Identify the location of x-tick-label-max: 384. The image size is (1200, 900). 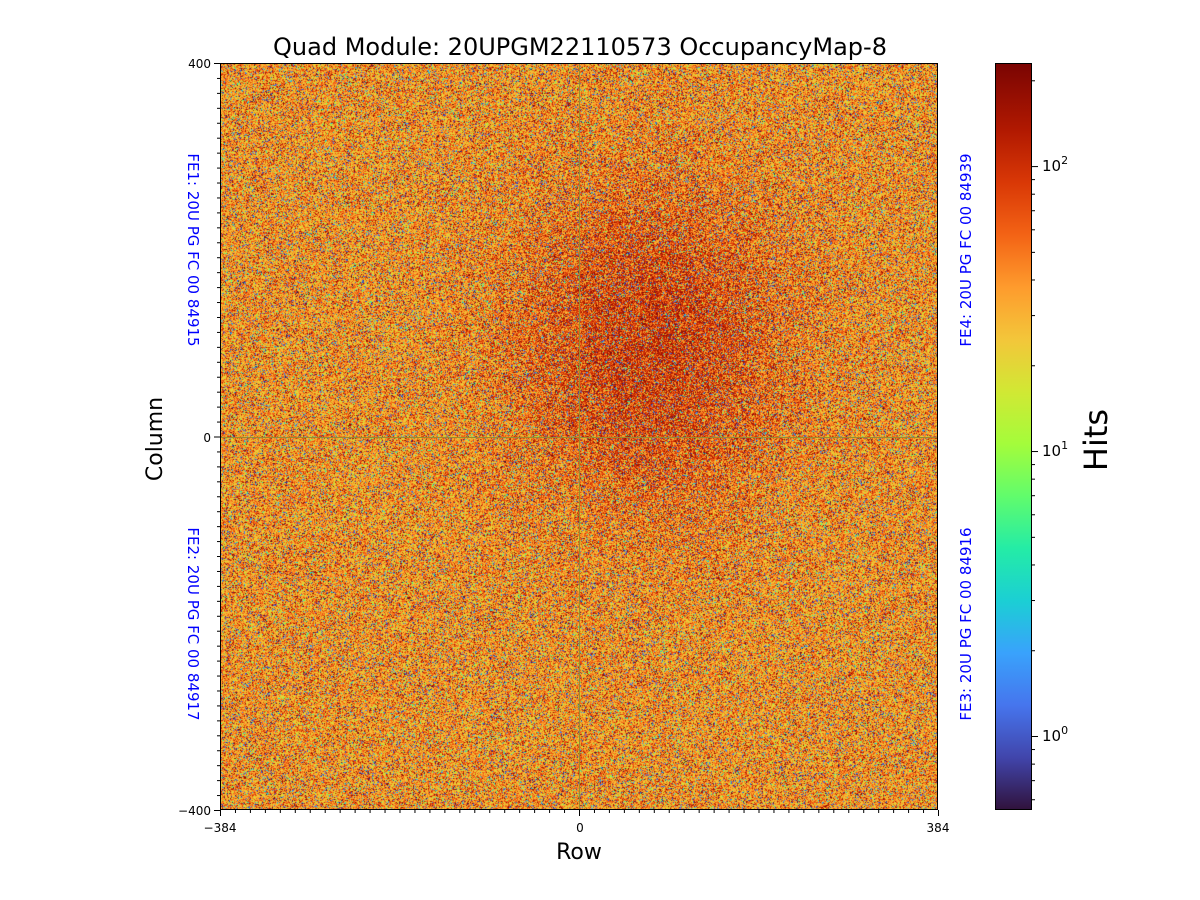
(938, 828).